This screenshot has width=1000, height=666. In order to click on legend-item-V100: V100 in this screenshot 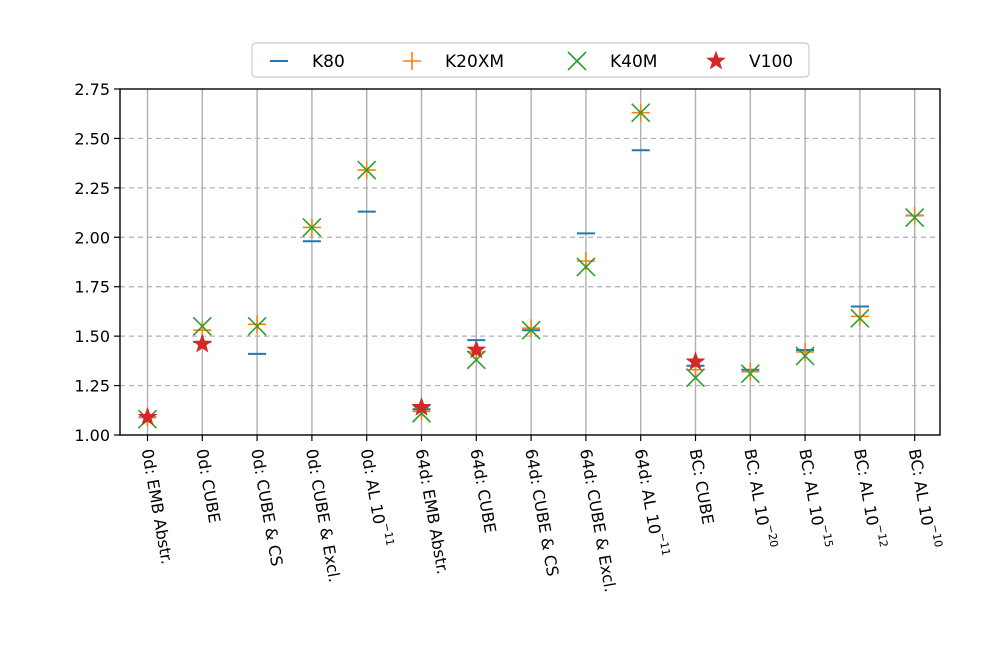, I will do `click(749, 61)`.